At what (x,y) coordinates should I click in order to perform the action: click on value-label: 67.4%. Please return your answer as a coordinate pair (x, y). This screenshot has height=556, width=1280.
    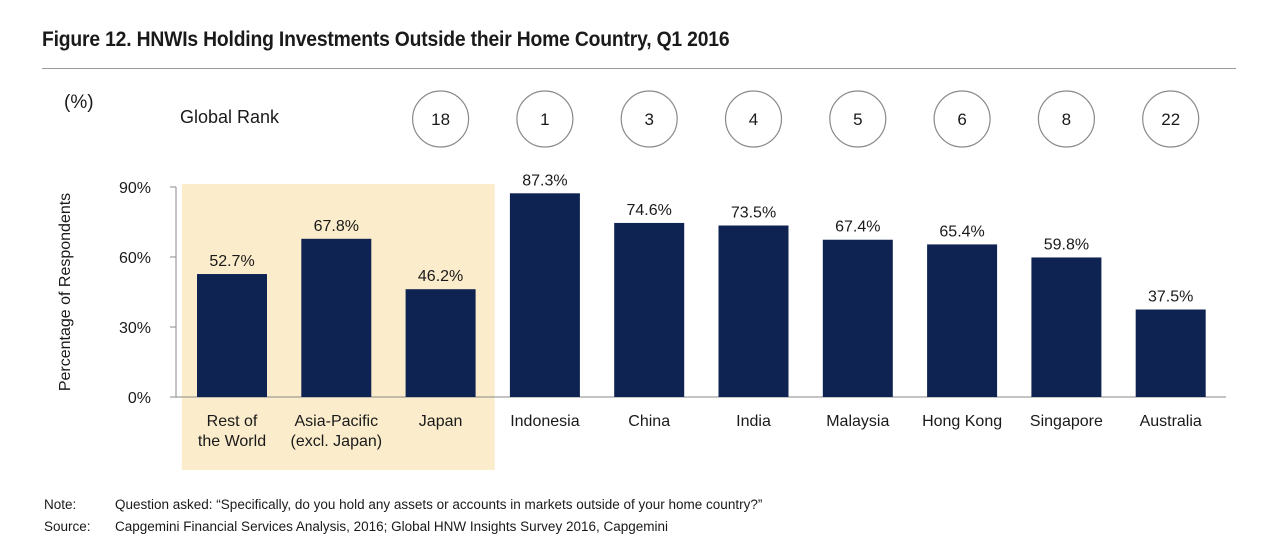
    Looking at the image, I should click on (857, 227).